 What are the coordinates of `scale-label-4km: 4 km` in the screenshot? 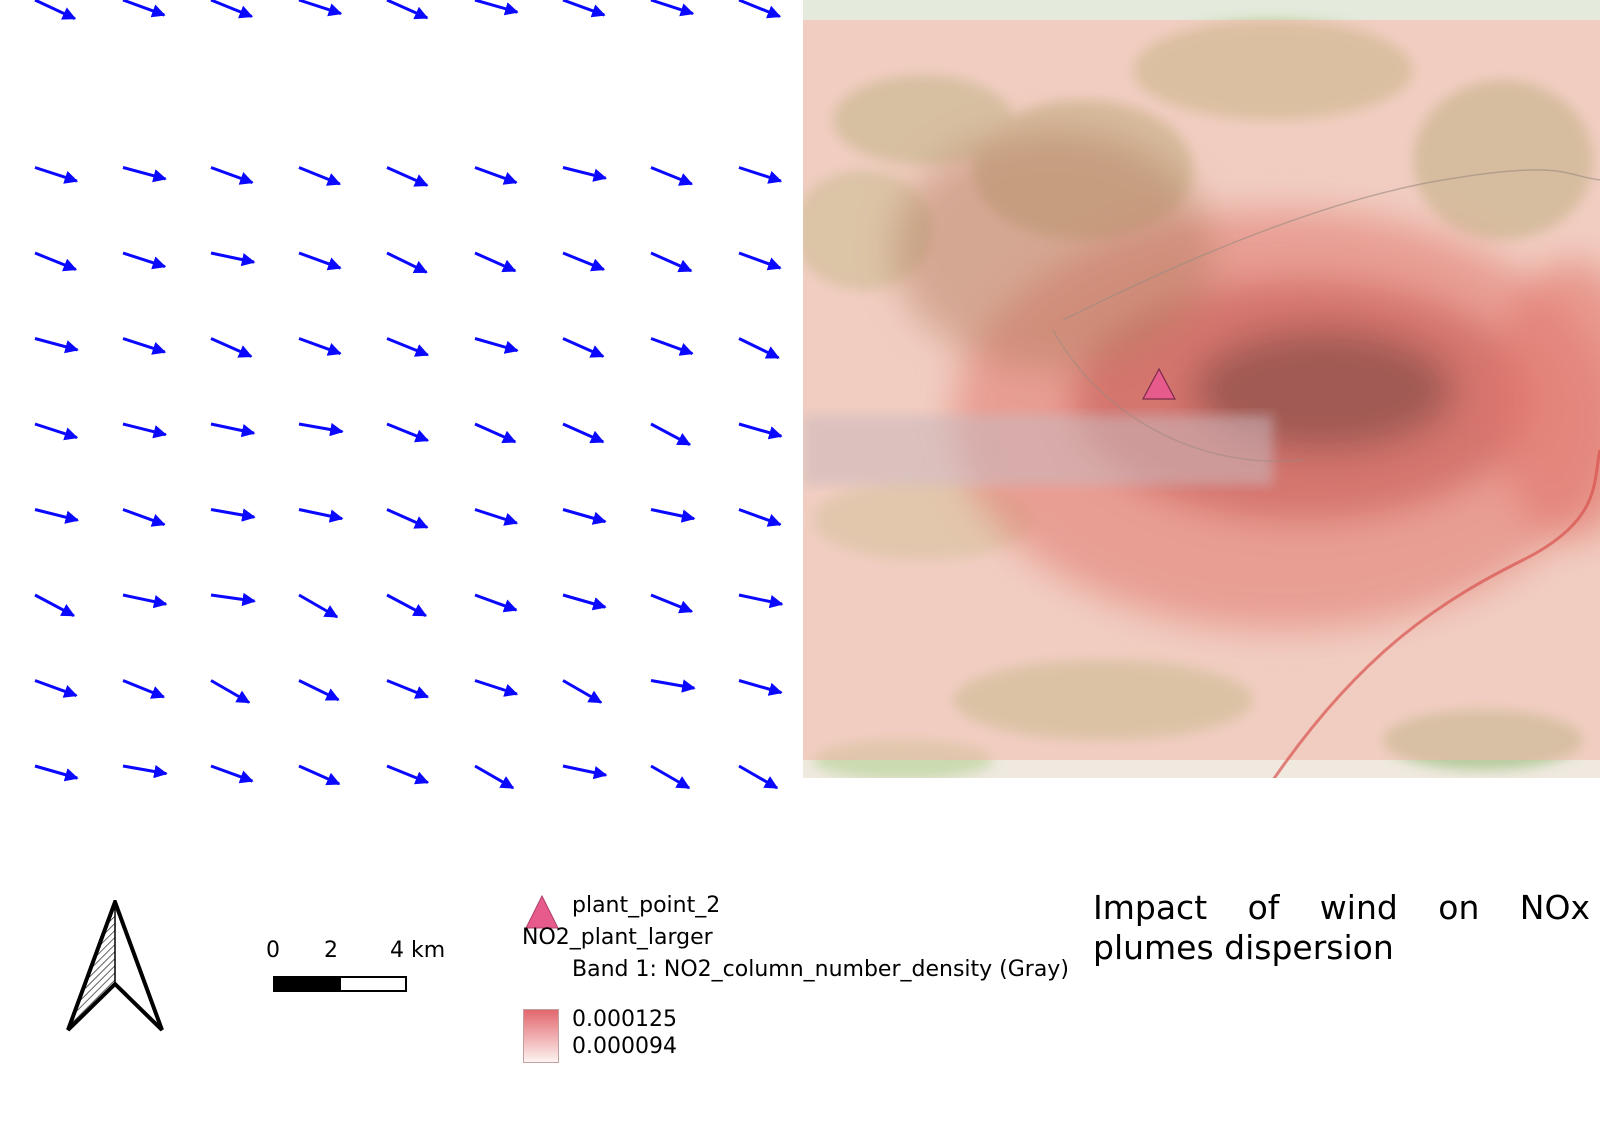 It's located at (418, 950).